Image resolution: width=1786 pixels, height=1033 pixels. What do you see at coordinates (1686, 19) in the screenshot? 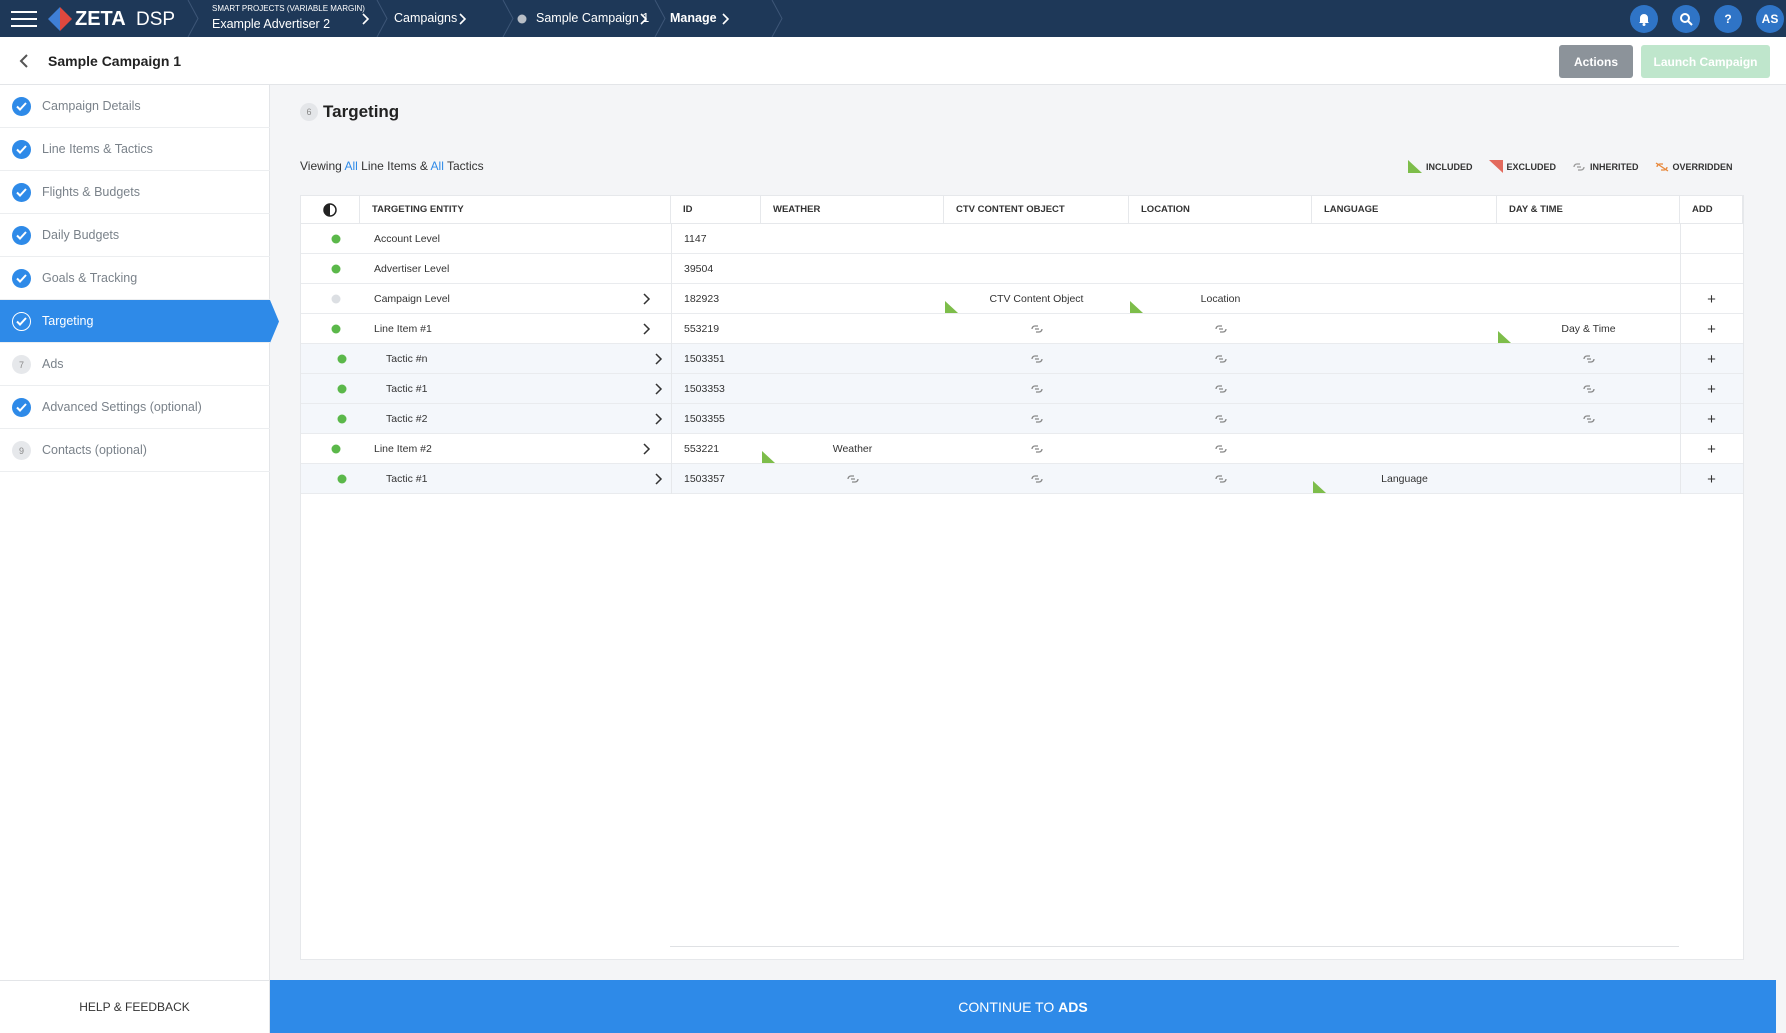
I see `search` at bounding box center [1686, 19].